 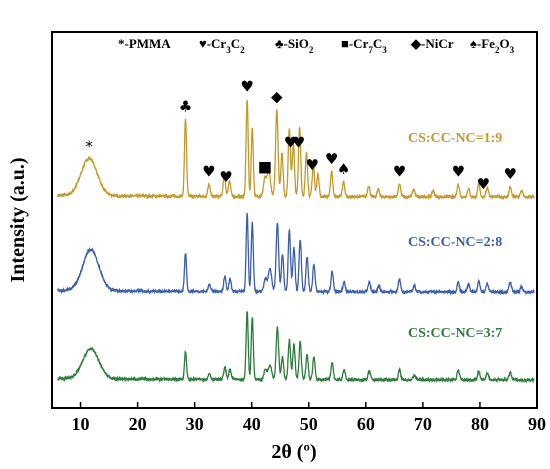 I want to click on x-tick-label-60: 60, so click(x=366, y=424).